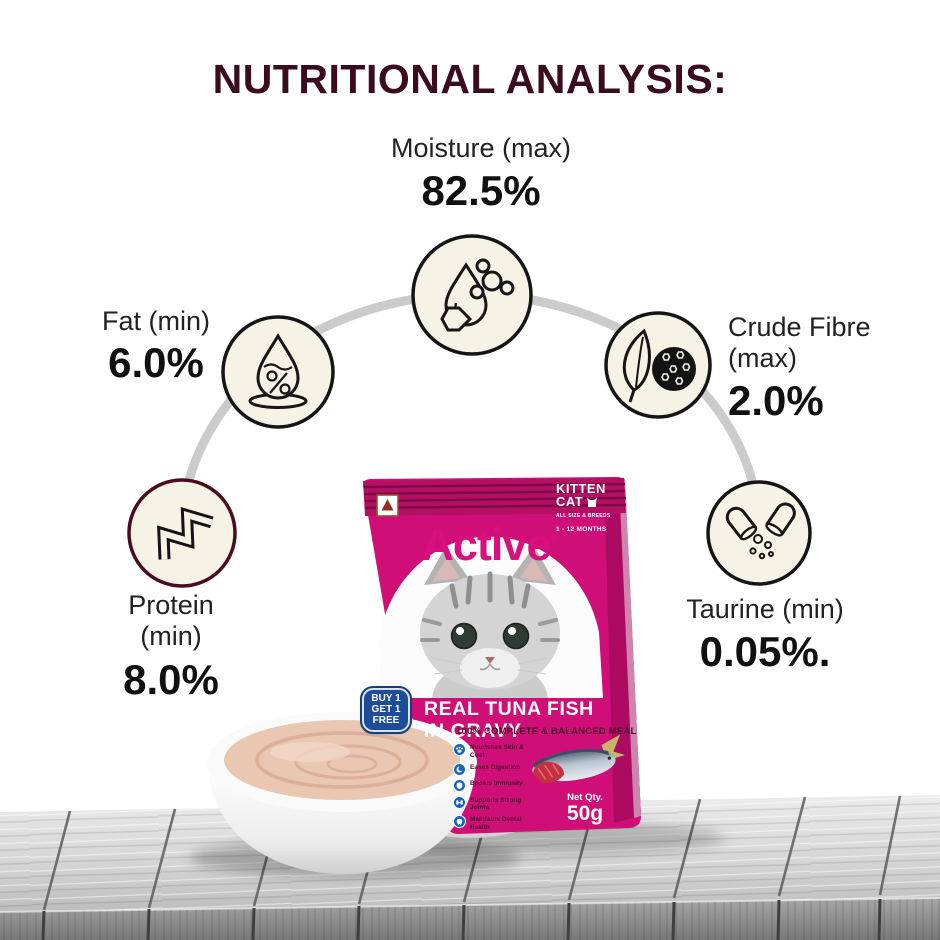 The image size is (940, 940). I want to click on oil-drop-percent-icon, so click(278, 372).